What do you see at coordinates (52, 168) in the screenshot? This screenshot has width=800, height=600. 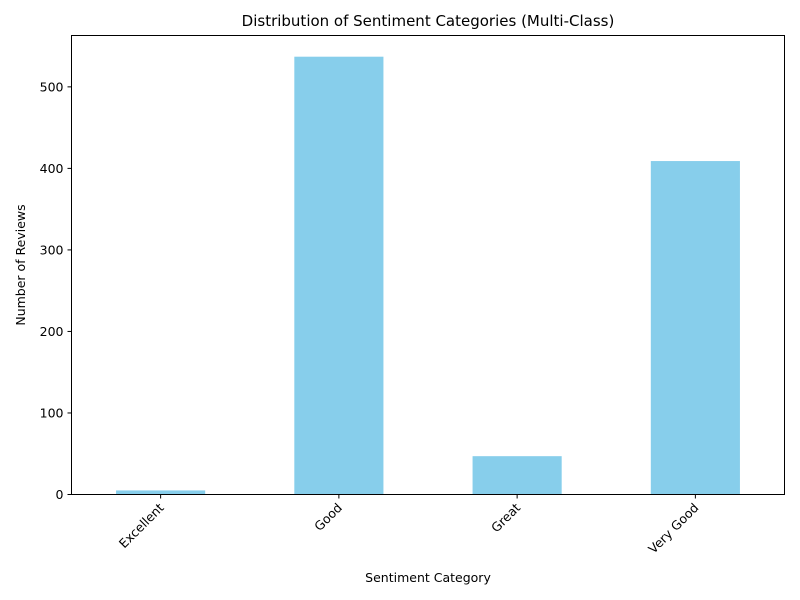 I see `y-tick-label: 400` at bounding box center [52, 168].